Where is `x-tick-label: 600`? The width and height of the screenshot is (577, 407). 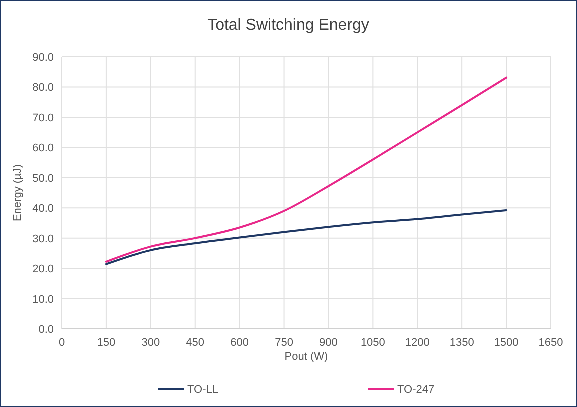 x-tick-label: 600 is located at coordinates (239, 343).